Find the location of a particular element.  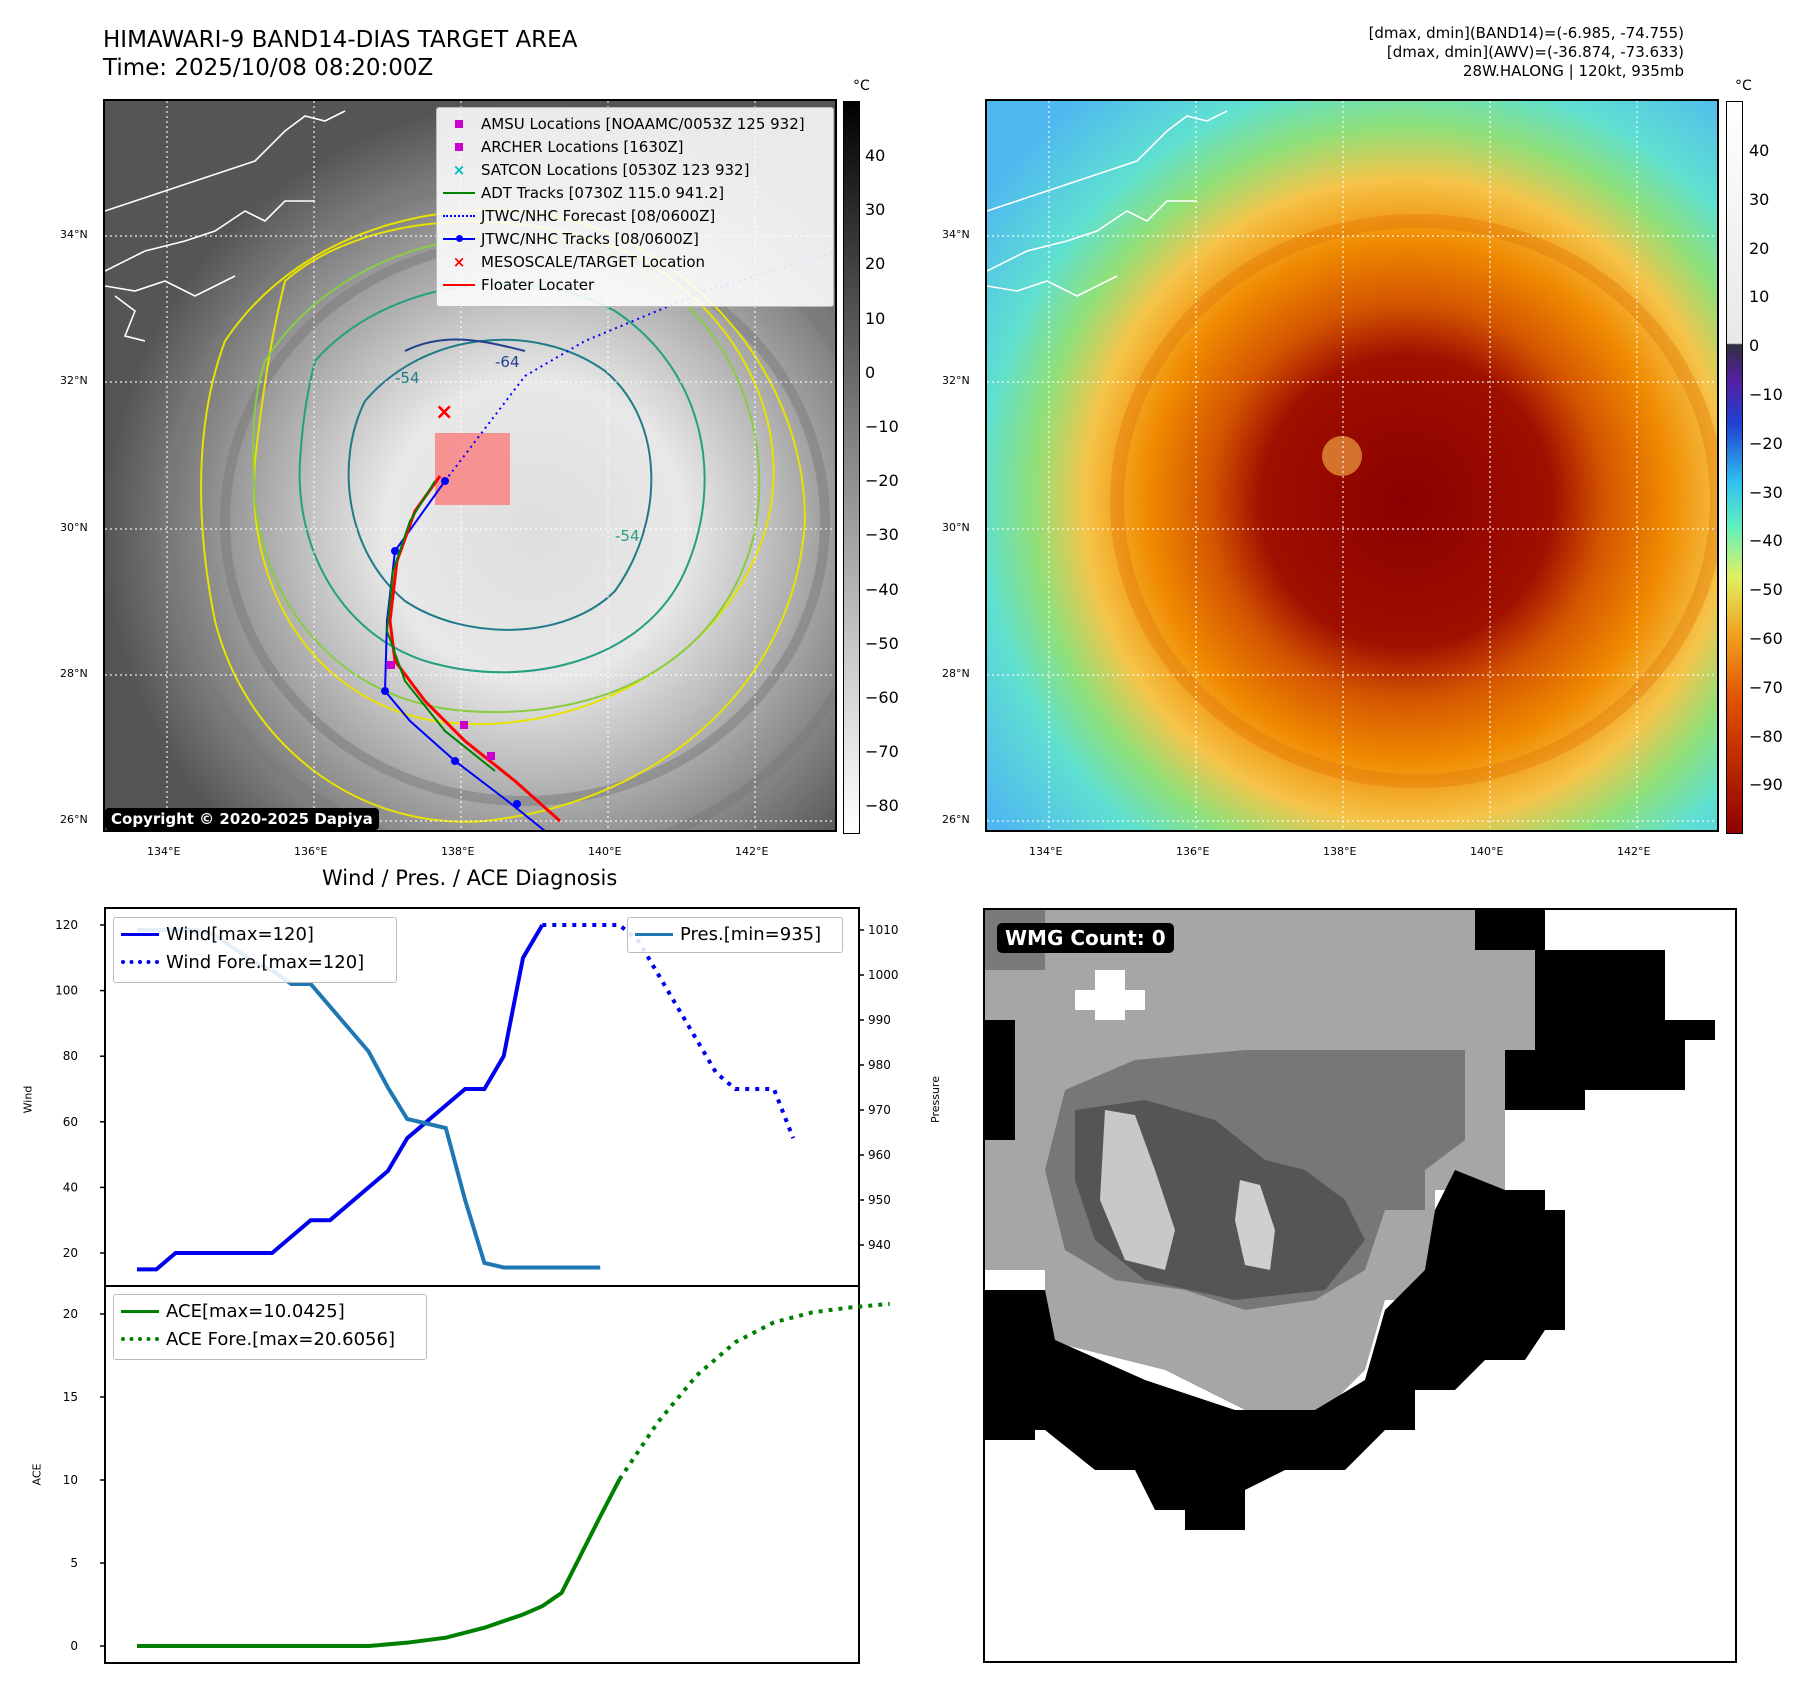

wmg-count-label: WMG Count: 0 is located at coordinates (1085, 938).